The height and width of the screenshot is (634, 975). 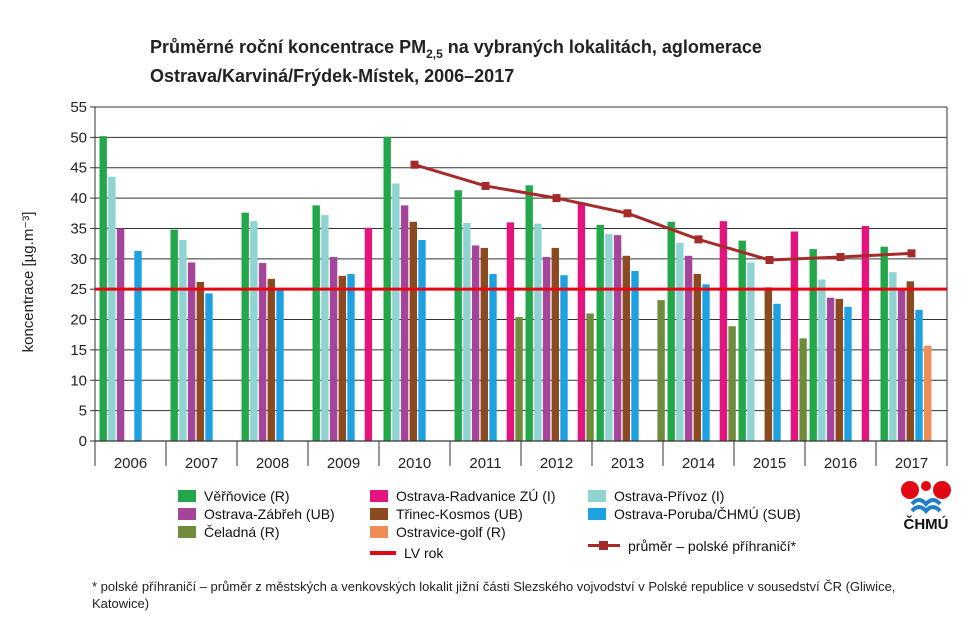 What do you see at coordinates (434, 54) in the screenshot?
I see `title-subscript: 2,5` at bounding box center [434, 54].